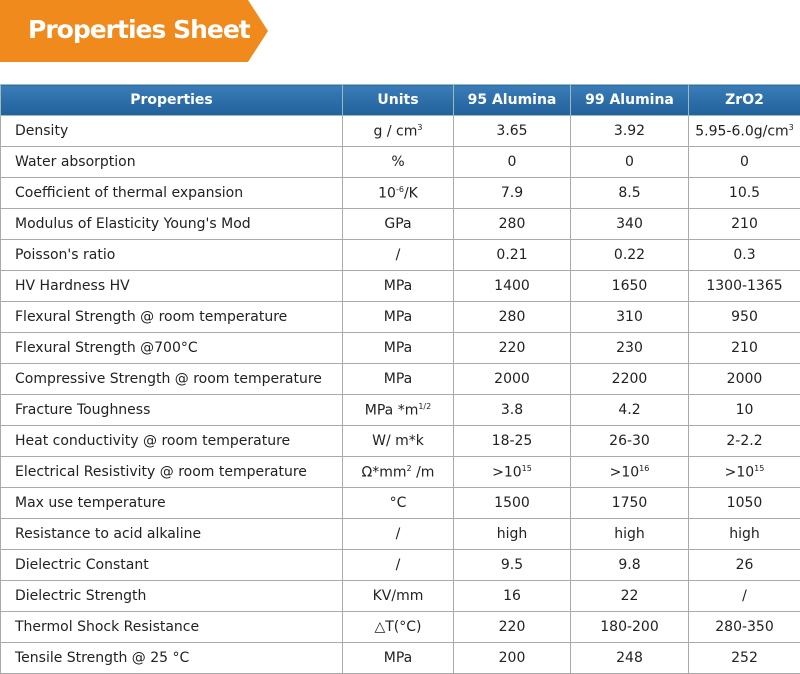 This screenshot has width=800, height=674. What do you see at coordinates (630, 131) in the screenshot?
I see `cell: 3.92` at bounding box center [630, 131].